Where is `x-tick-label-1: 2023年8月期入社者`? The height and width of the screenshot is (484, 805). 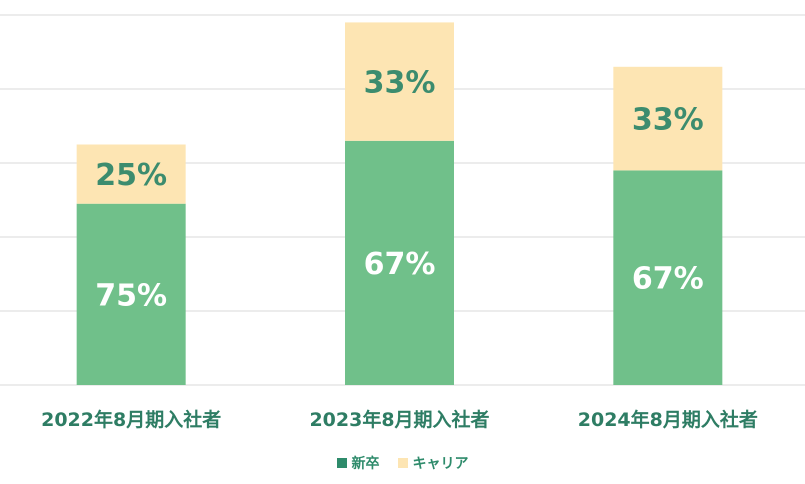
x-tick-label-1: 2023年8月期入社者 is located at coordinates (399, 419).